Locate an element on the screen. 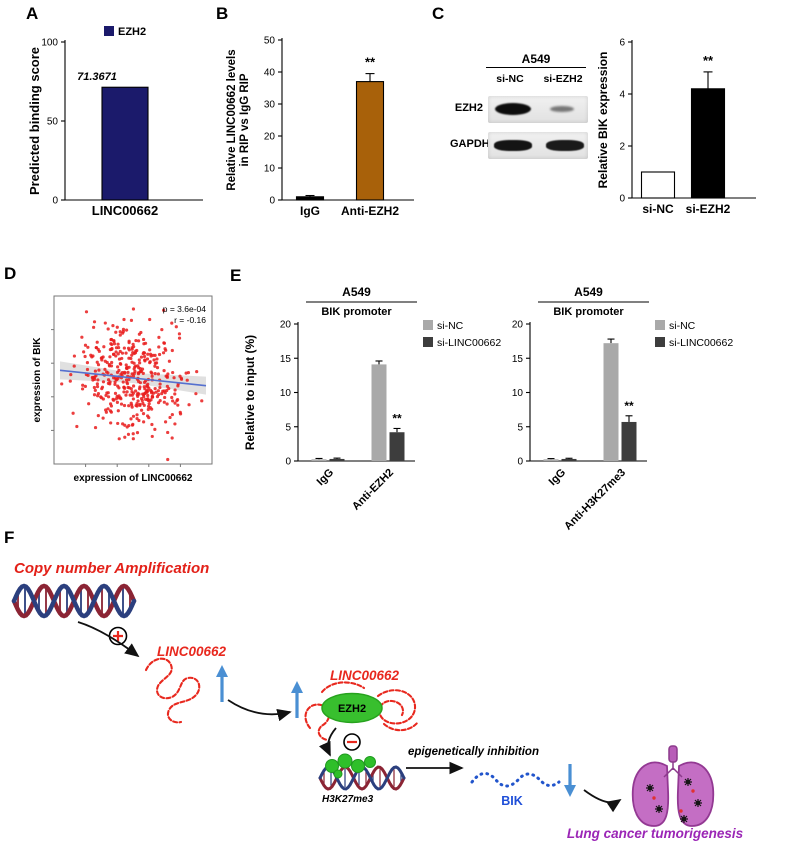  y-tick-label: 40 is located at coordinates (270, 73).